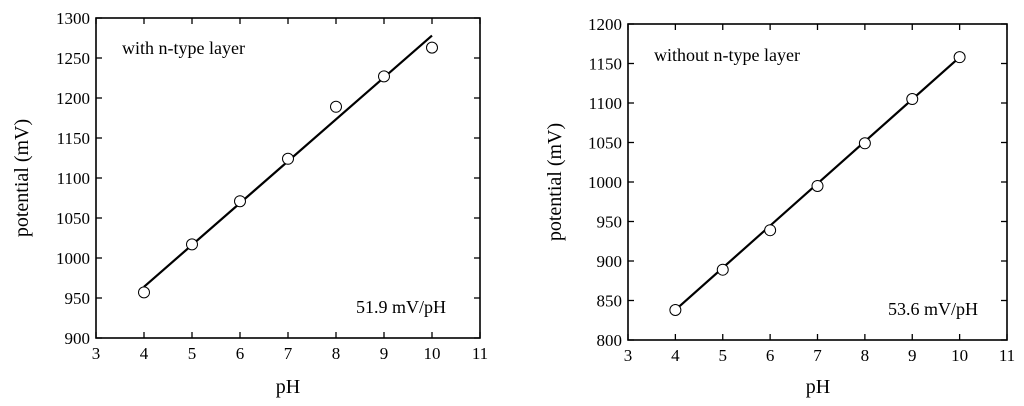  What do you see at coordinates (73, 58) in the screenshot?
I see `y-tick-label: 1250` at bounding box center [73, 58].